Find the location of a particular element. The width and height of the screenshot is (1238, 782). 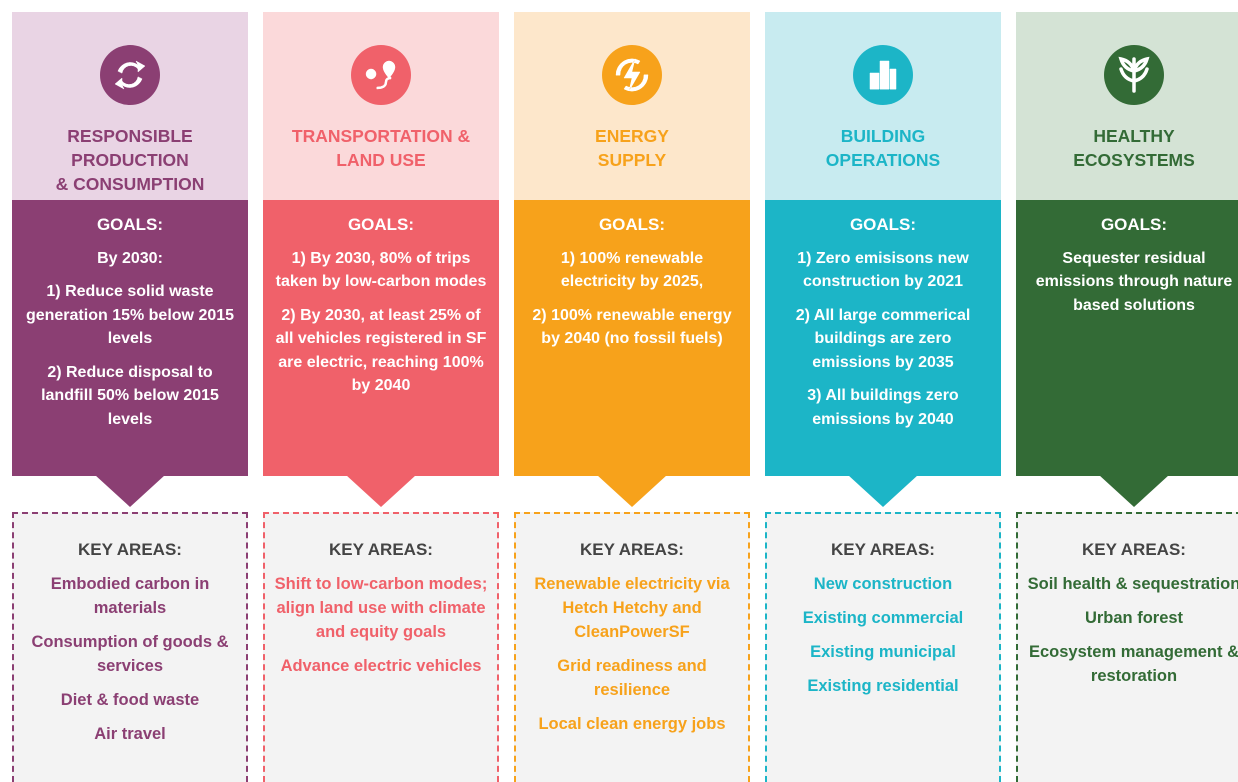

key-area: Existing municipal is located at coordinates (883, 652).